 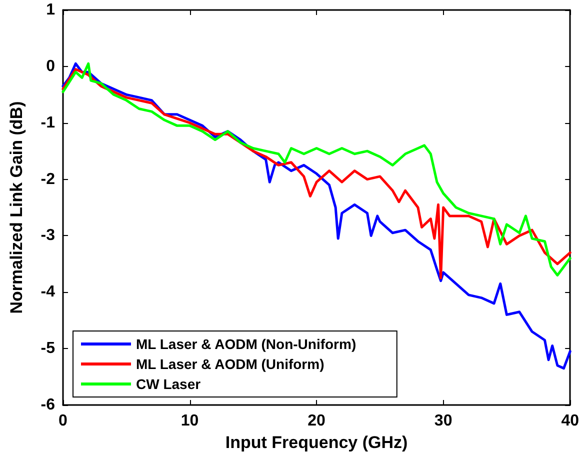 I want to click on legend-label: ML Laser & AODM (Non-Uniform), so click(x=246, y=344).